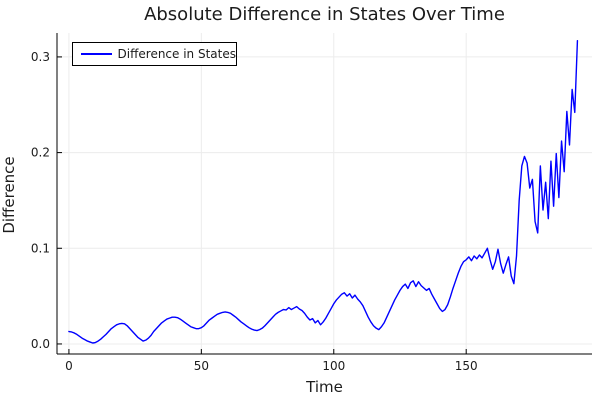  Describe the element at coordinates (333, 366) in the screenshot. I see `x-tick-label: 100` at that location.